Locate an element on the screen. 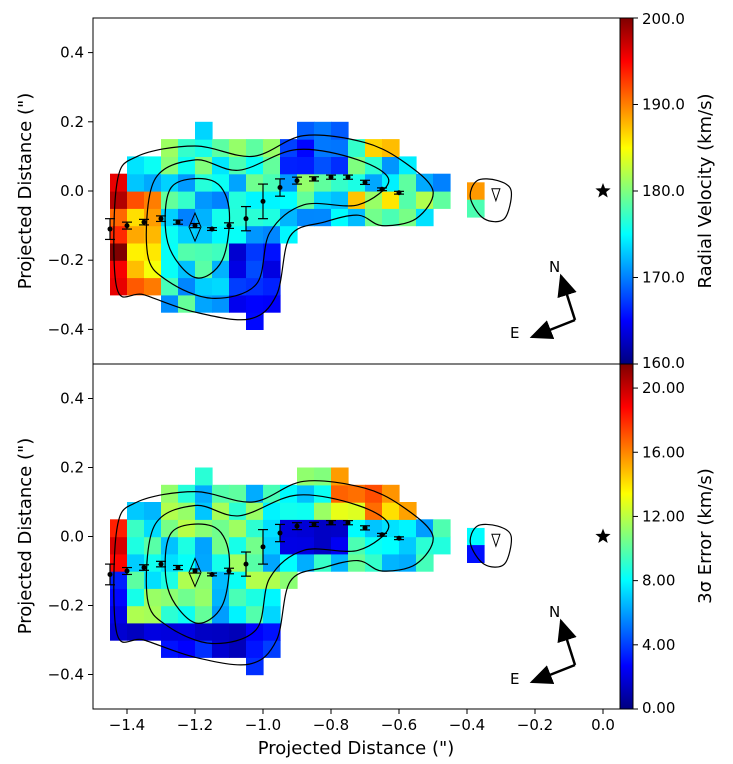  bottom-x-axis-label: Projected Distance (") is located at coordinates (356, 748).